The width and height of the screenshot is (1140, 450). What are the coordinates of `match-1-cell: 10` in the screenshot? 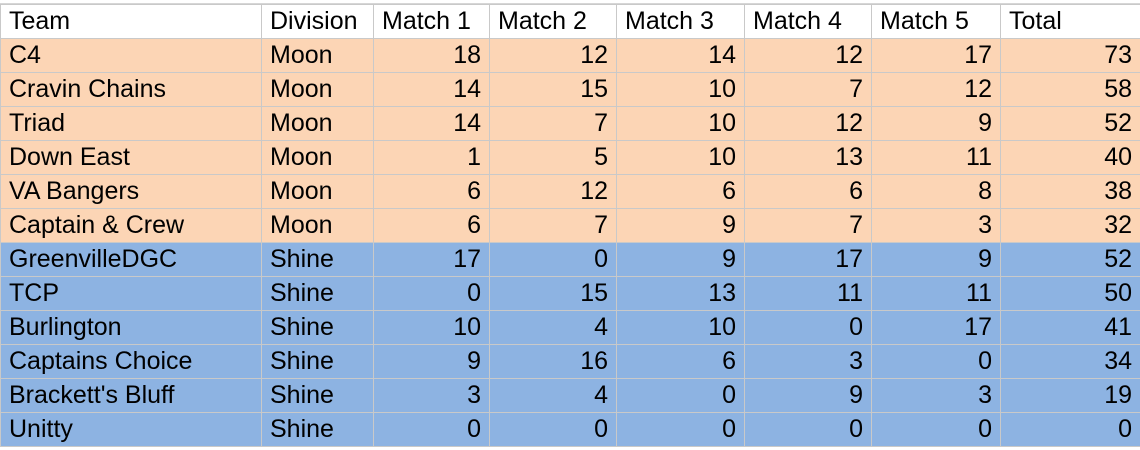 It's located at (431, 327).